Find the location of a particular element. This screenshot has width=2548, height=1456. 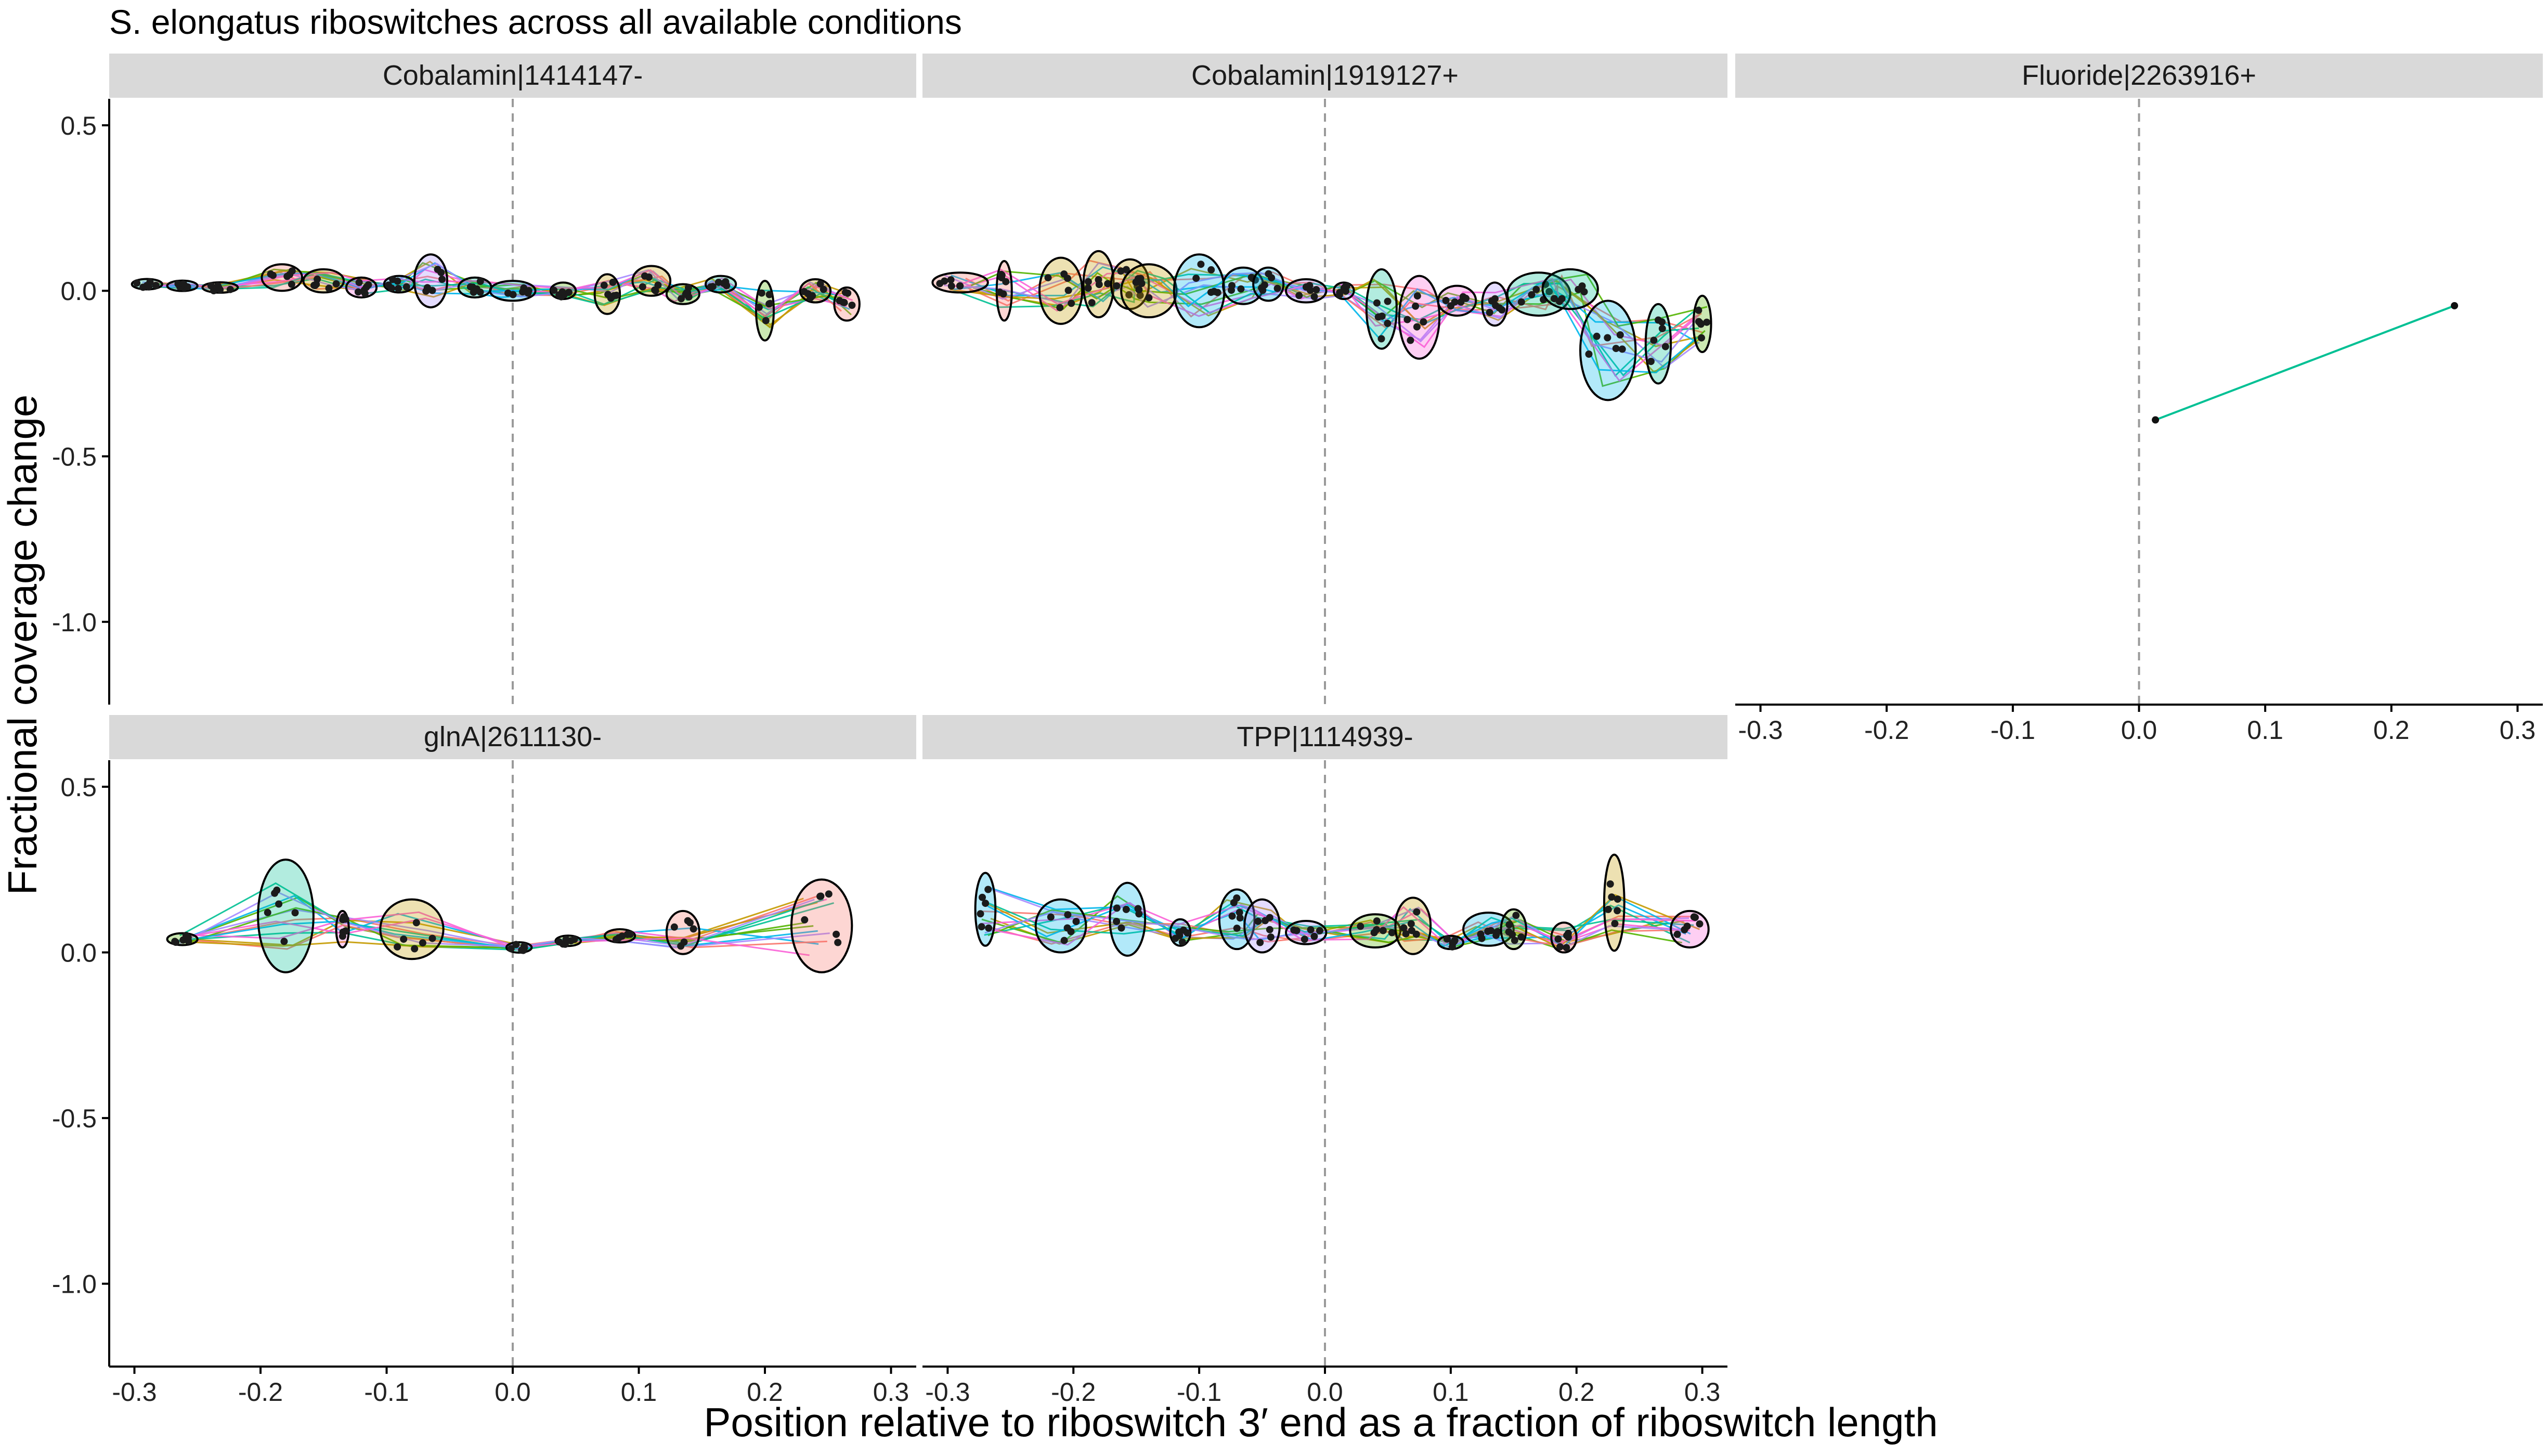

x-tick-label: -0.1 is located at coordinates (2013, 731).